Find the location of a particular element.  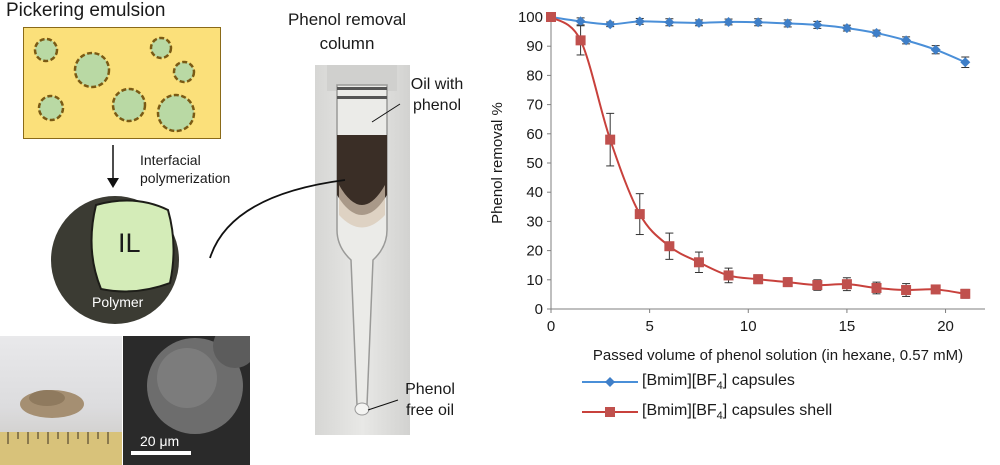

sem-image is located at coordinates (186, 400).